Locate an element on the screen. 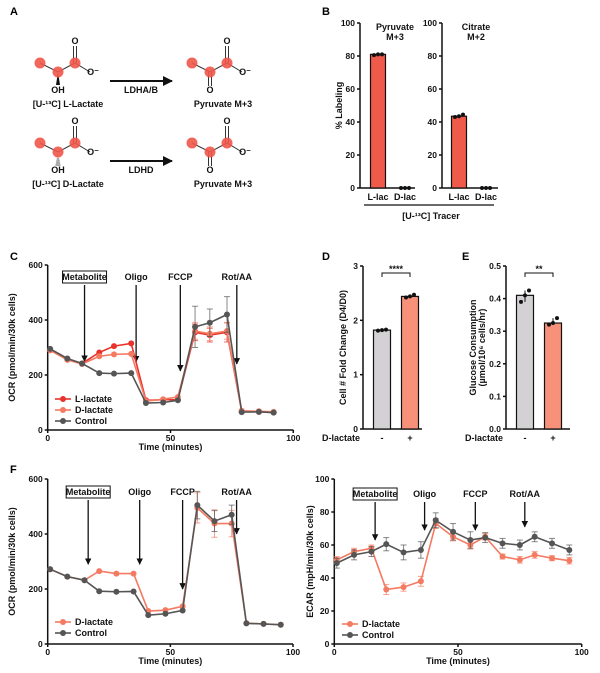  x-tick-label: 100 is located at coordinates (582, 652).